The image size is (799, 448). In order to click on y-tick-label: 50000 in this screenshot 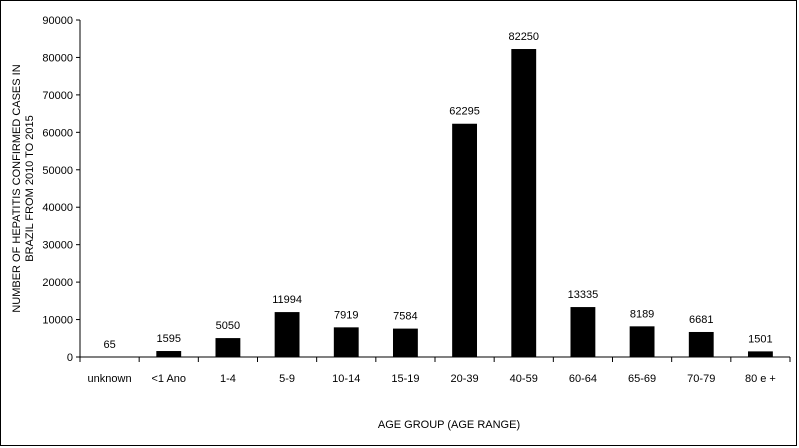, I will do `click(57, 171)`.